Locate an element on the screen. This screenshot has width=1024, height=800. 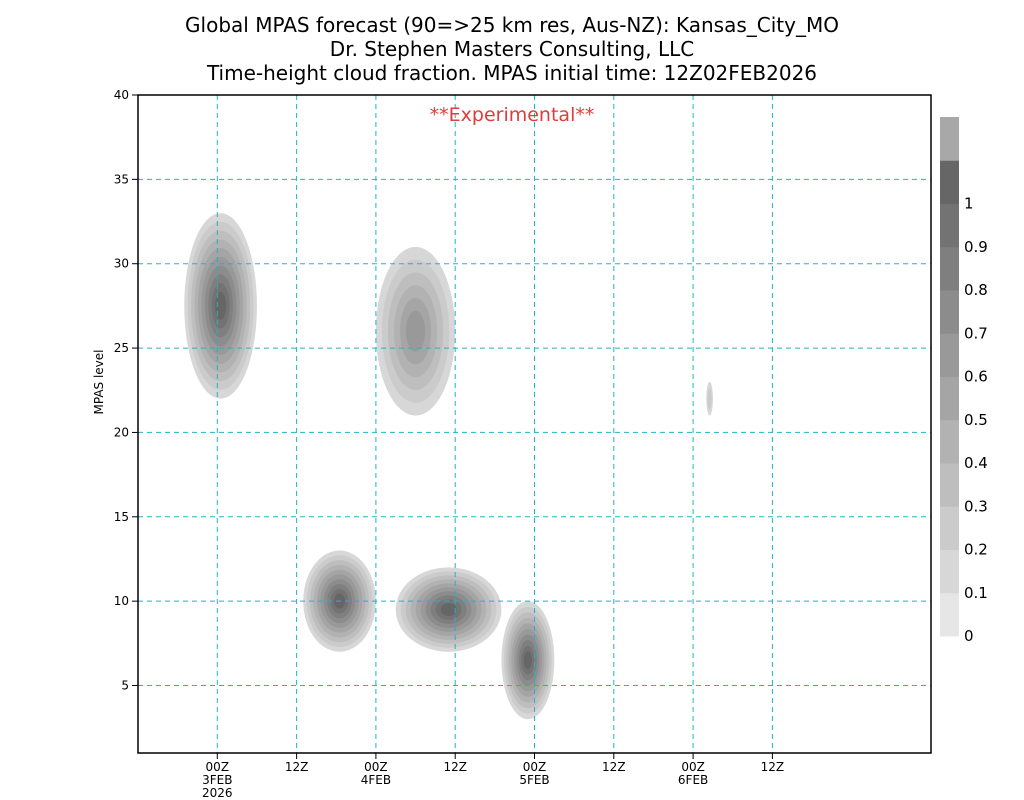
x-tick-date-72: 6FEB is located at coordinates (693, 780).